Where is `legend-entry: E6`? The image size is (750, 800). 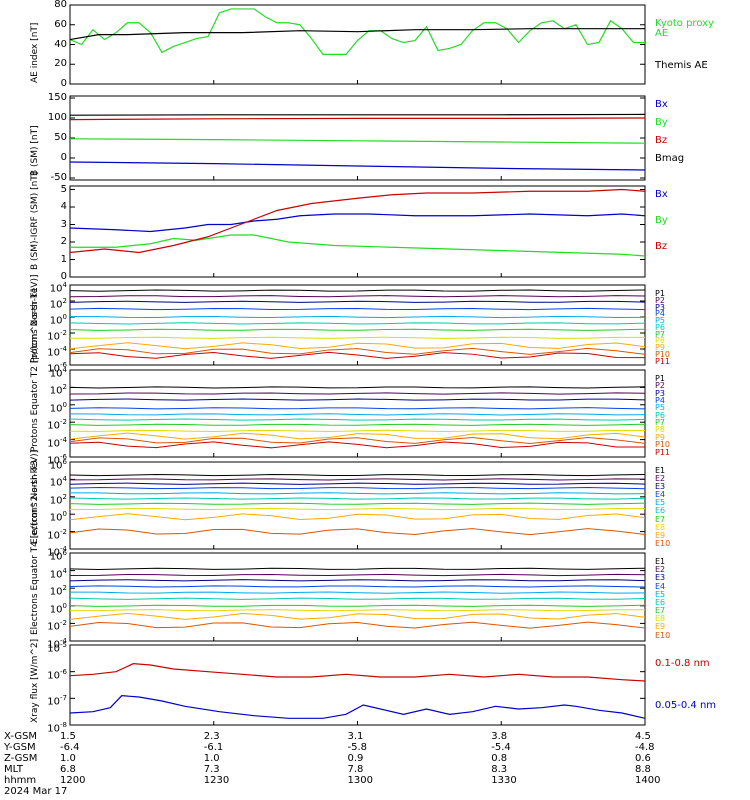 legend-entry: E6 is located at coordinates (660, 511).